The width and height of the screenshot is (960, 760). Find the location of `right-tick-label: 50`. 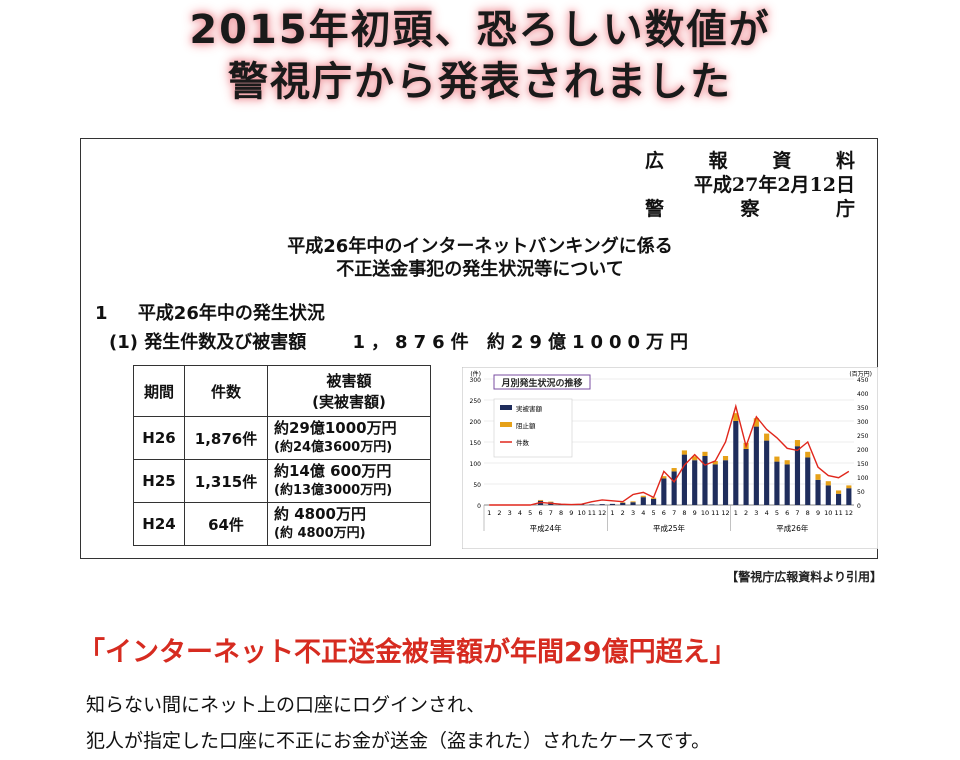

right-tick-label: 50 is located at coordinates (861, 492).